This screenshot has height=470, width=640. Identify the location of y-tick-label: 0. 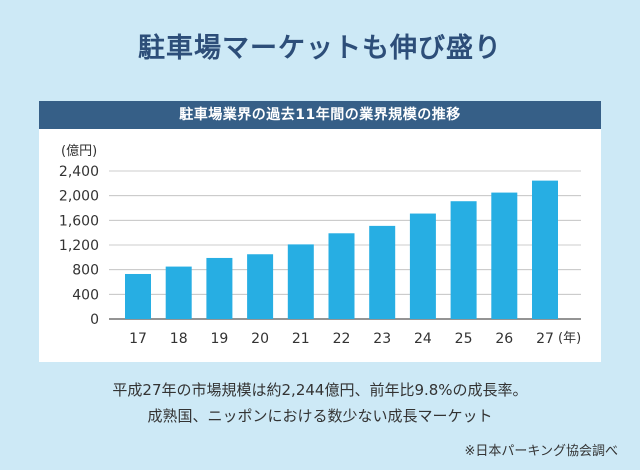
(94, 320).